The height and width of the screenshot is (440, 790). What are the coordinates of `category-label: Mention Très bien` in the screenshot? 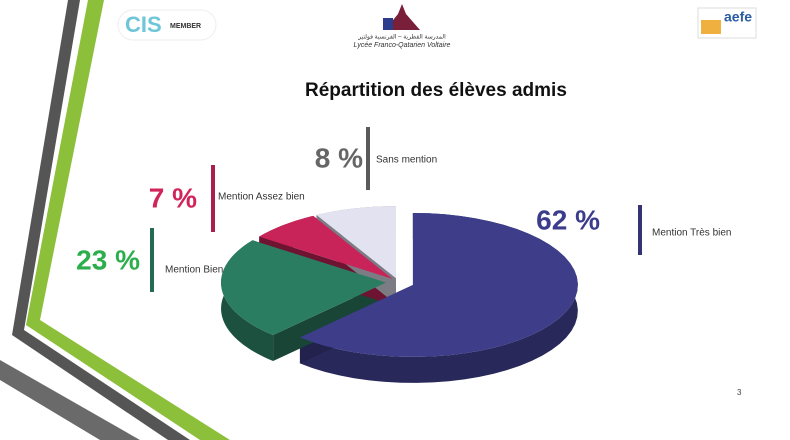 It's located at (692, 233).